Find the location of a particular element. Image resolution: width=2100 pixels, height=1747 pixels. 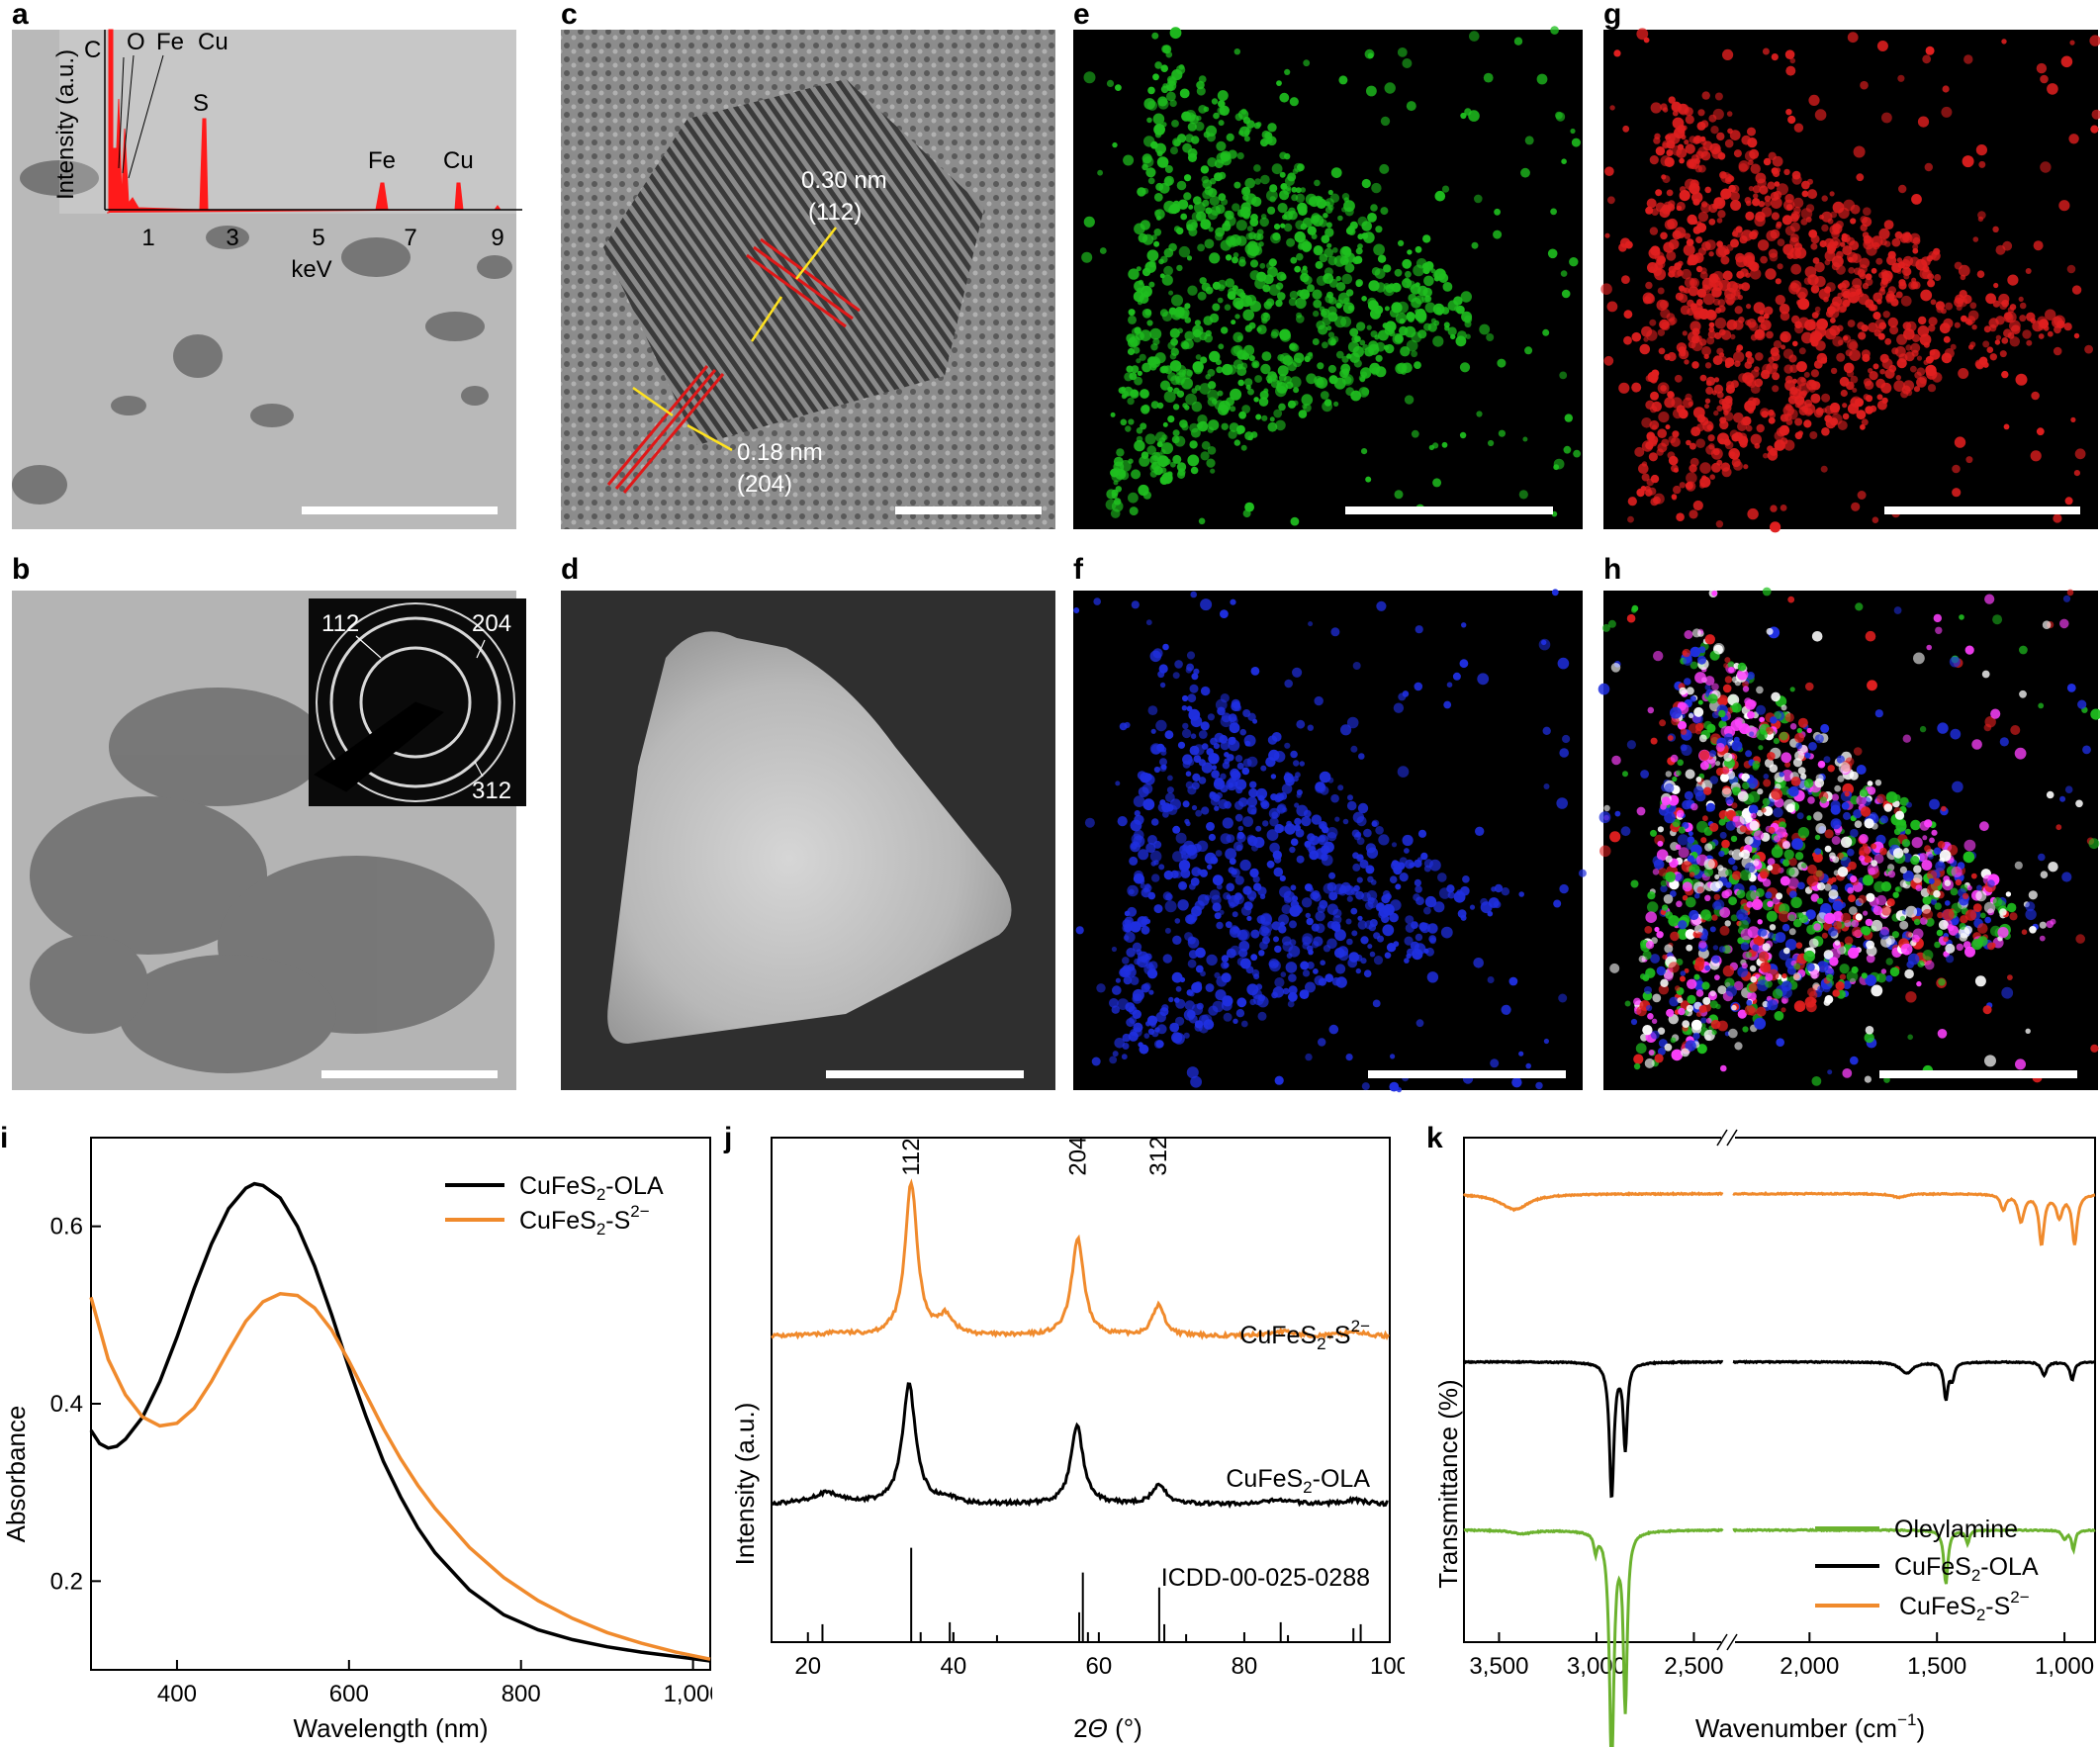

panel-label-h: h is located at coordinates (1612, 569).